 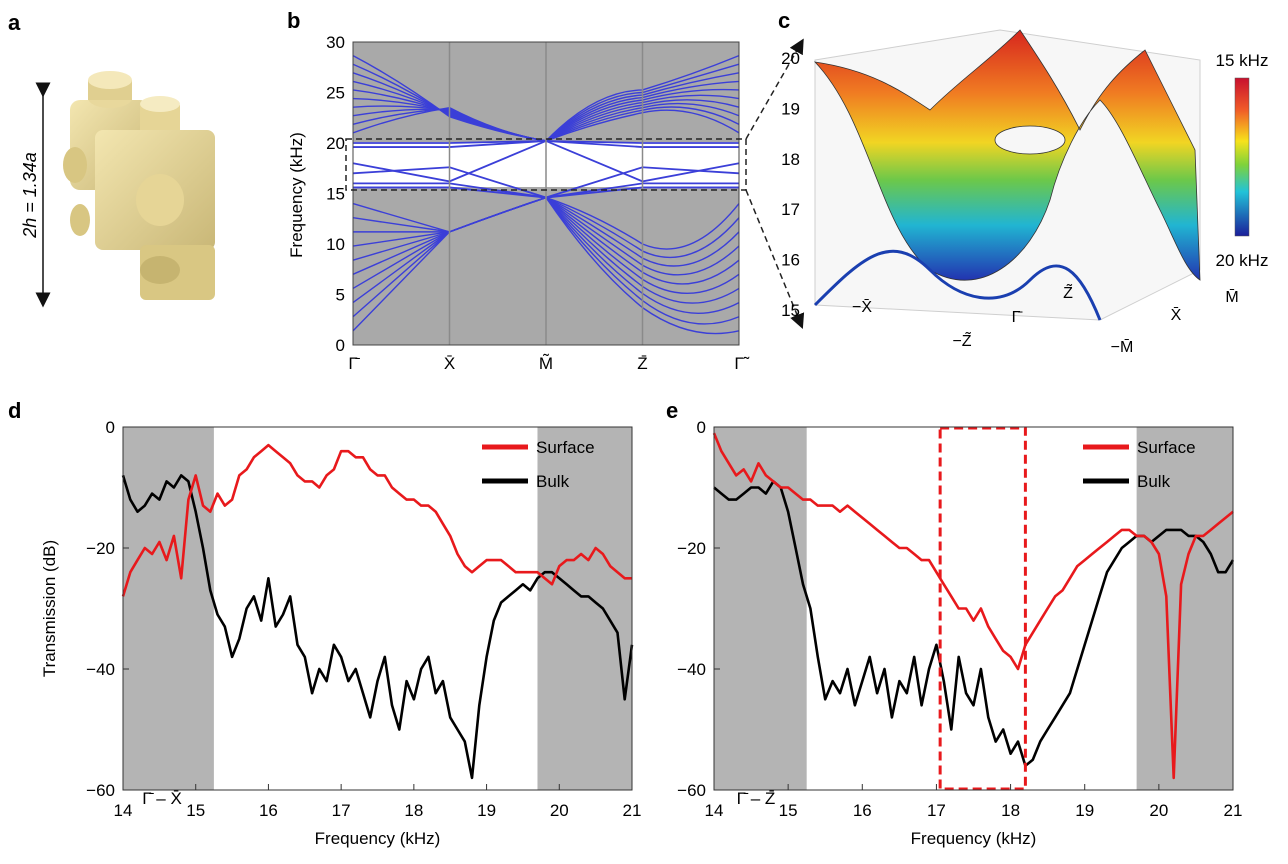 I want to click on zoom-arrow-top, so click(x=774, y=89).